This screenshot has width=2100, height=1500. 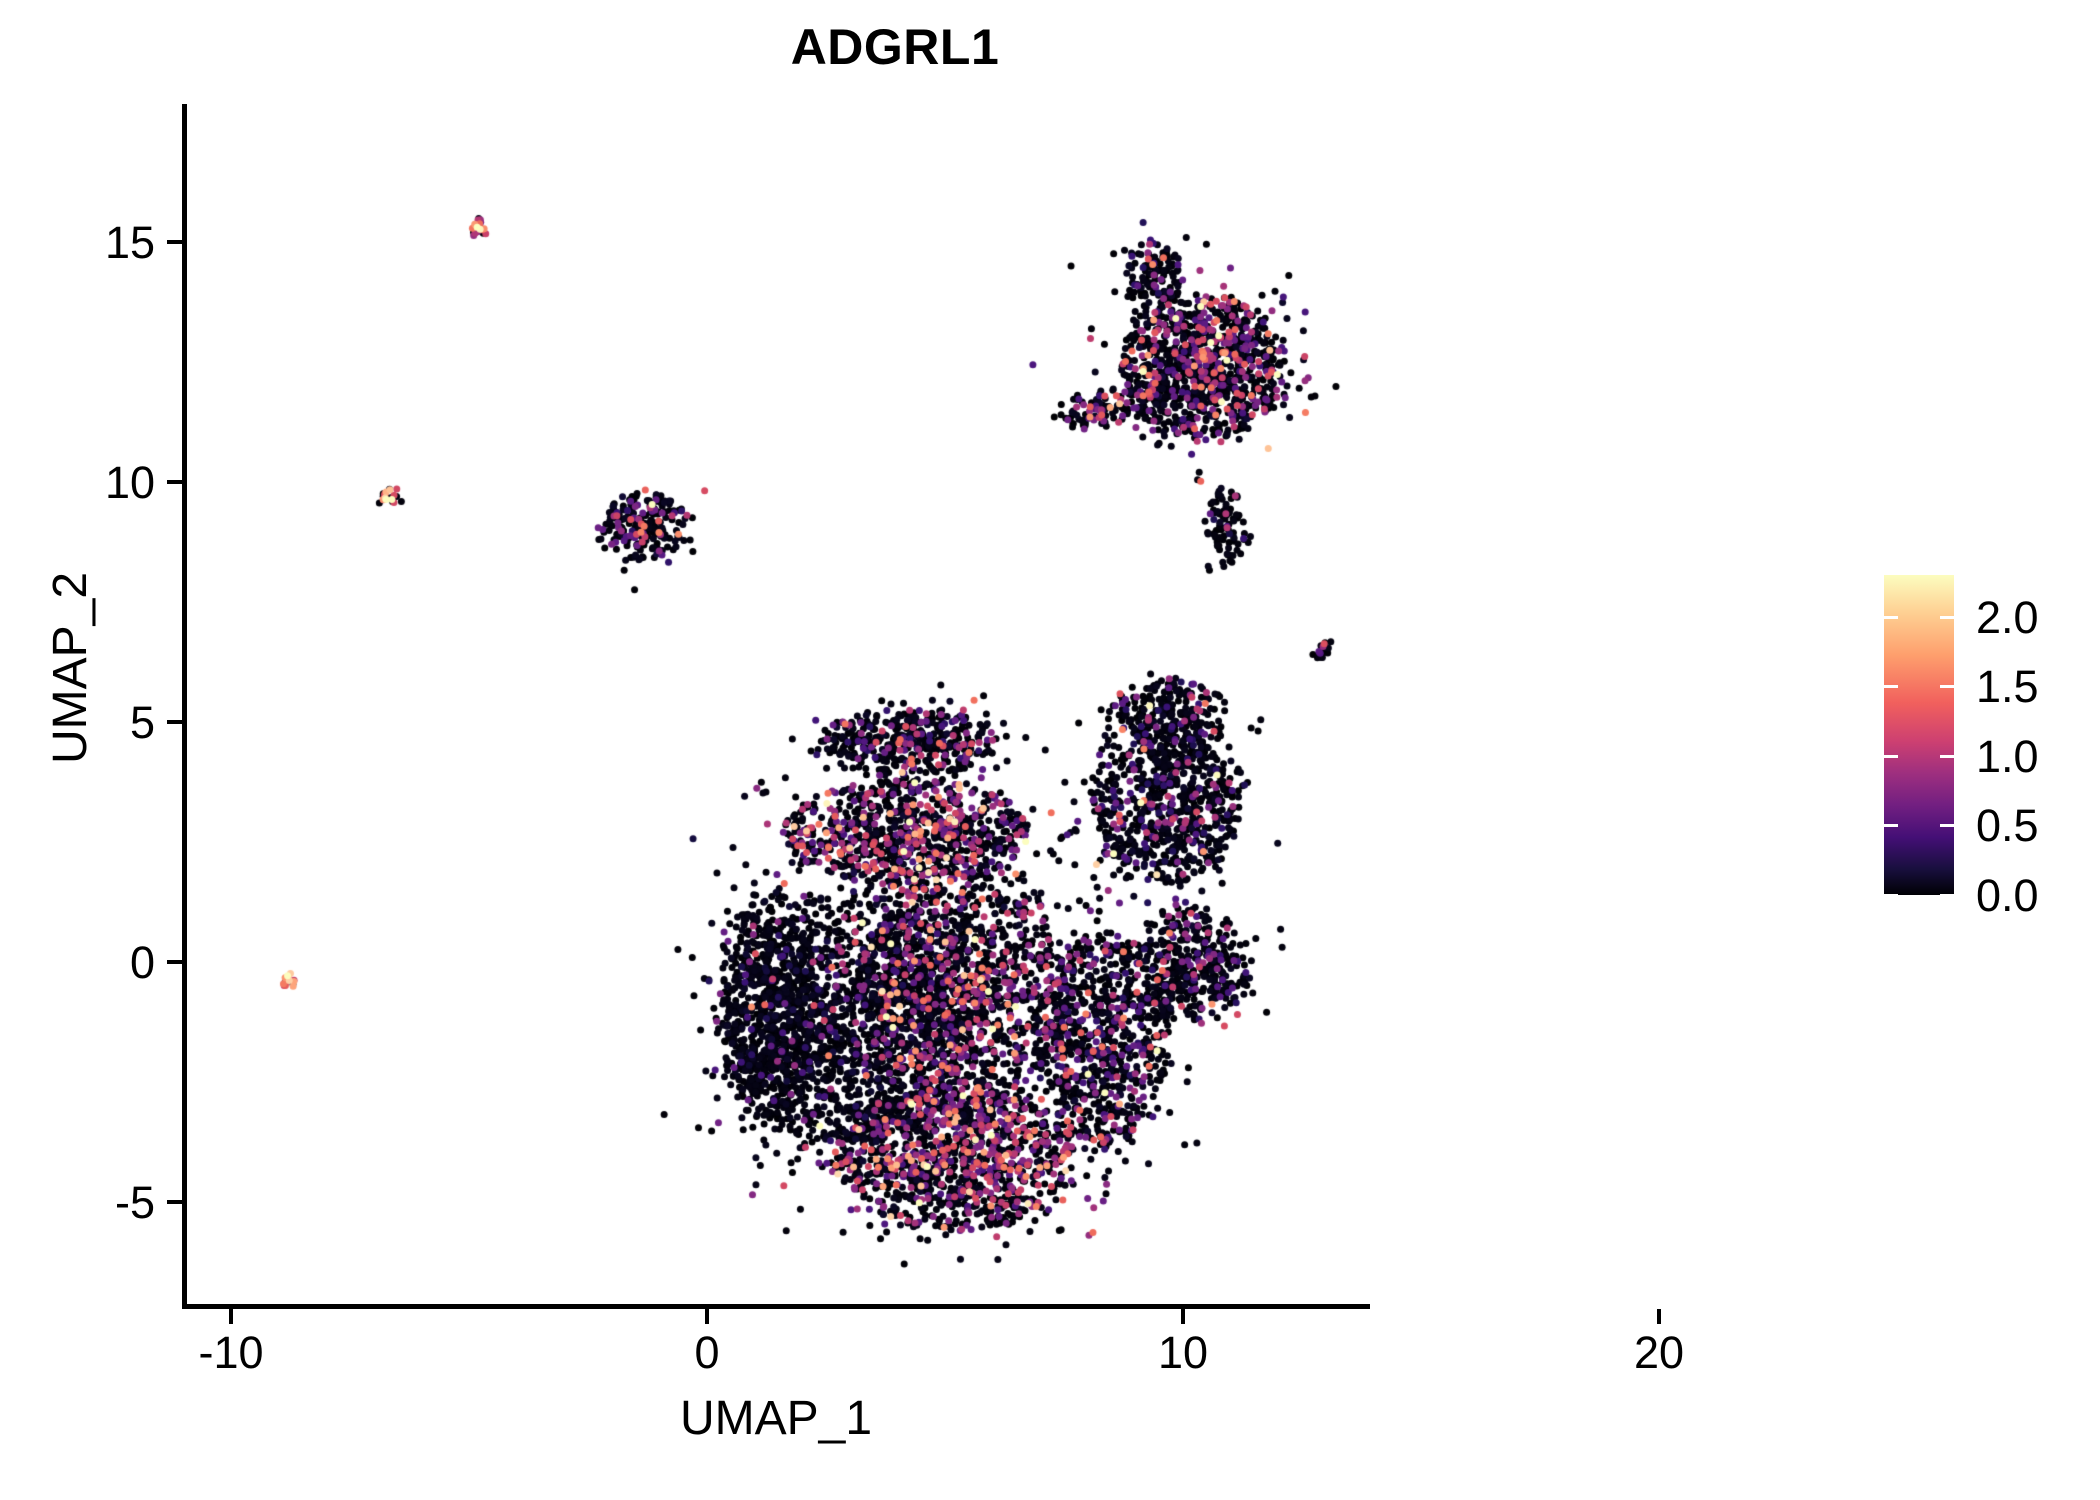 I want to click on colorbar-label-1.5: 1.5, so click(x=2007, y=687).